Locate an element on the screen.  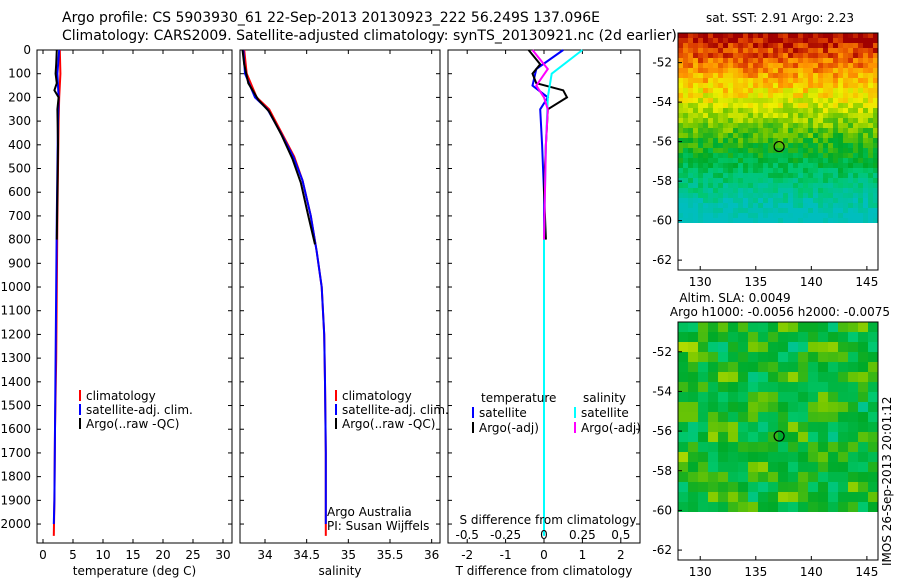
salinity-xtick-label: 34 is located at coordinates (264, 555).